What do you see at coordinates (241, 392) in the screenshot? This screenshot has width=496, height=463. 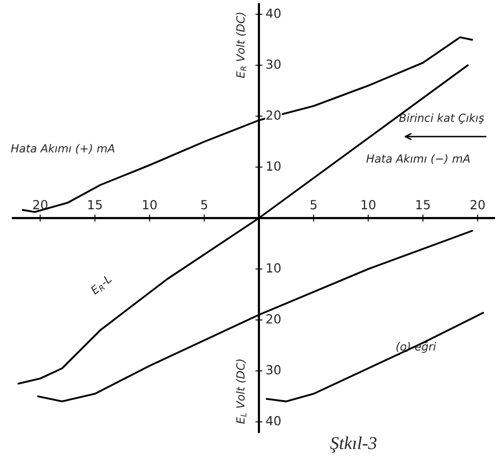 I see `annotation: E$_{L}$ Volt (DC)` at bounding box center [241, 392].